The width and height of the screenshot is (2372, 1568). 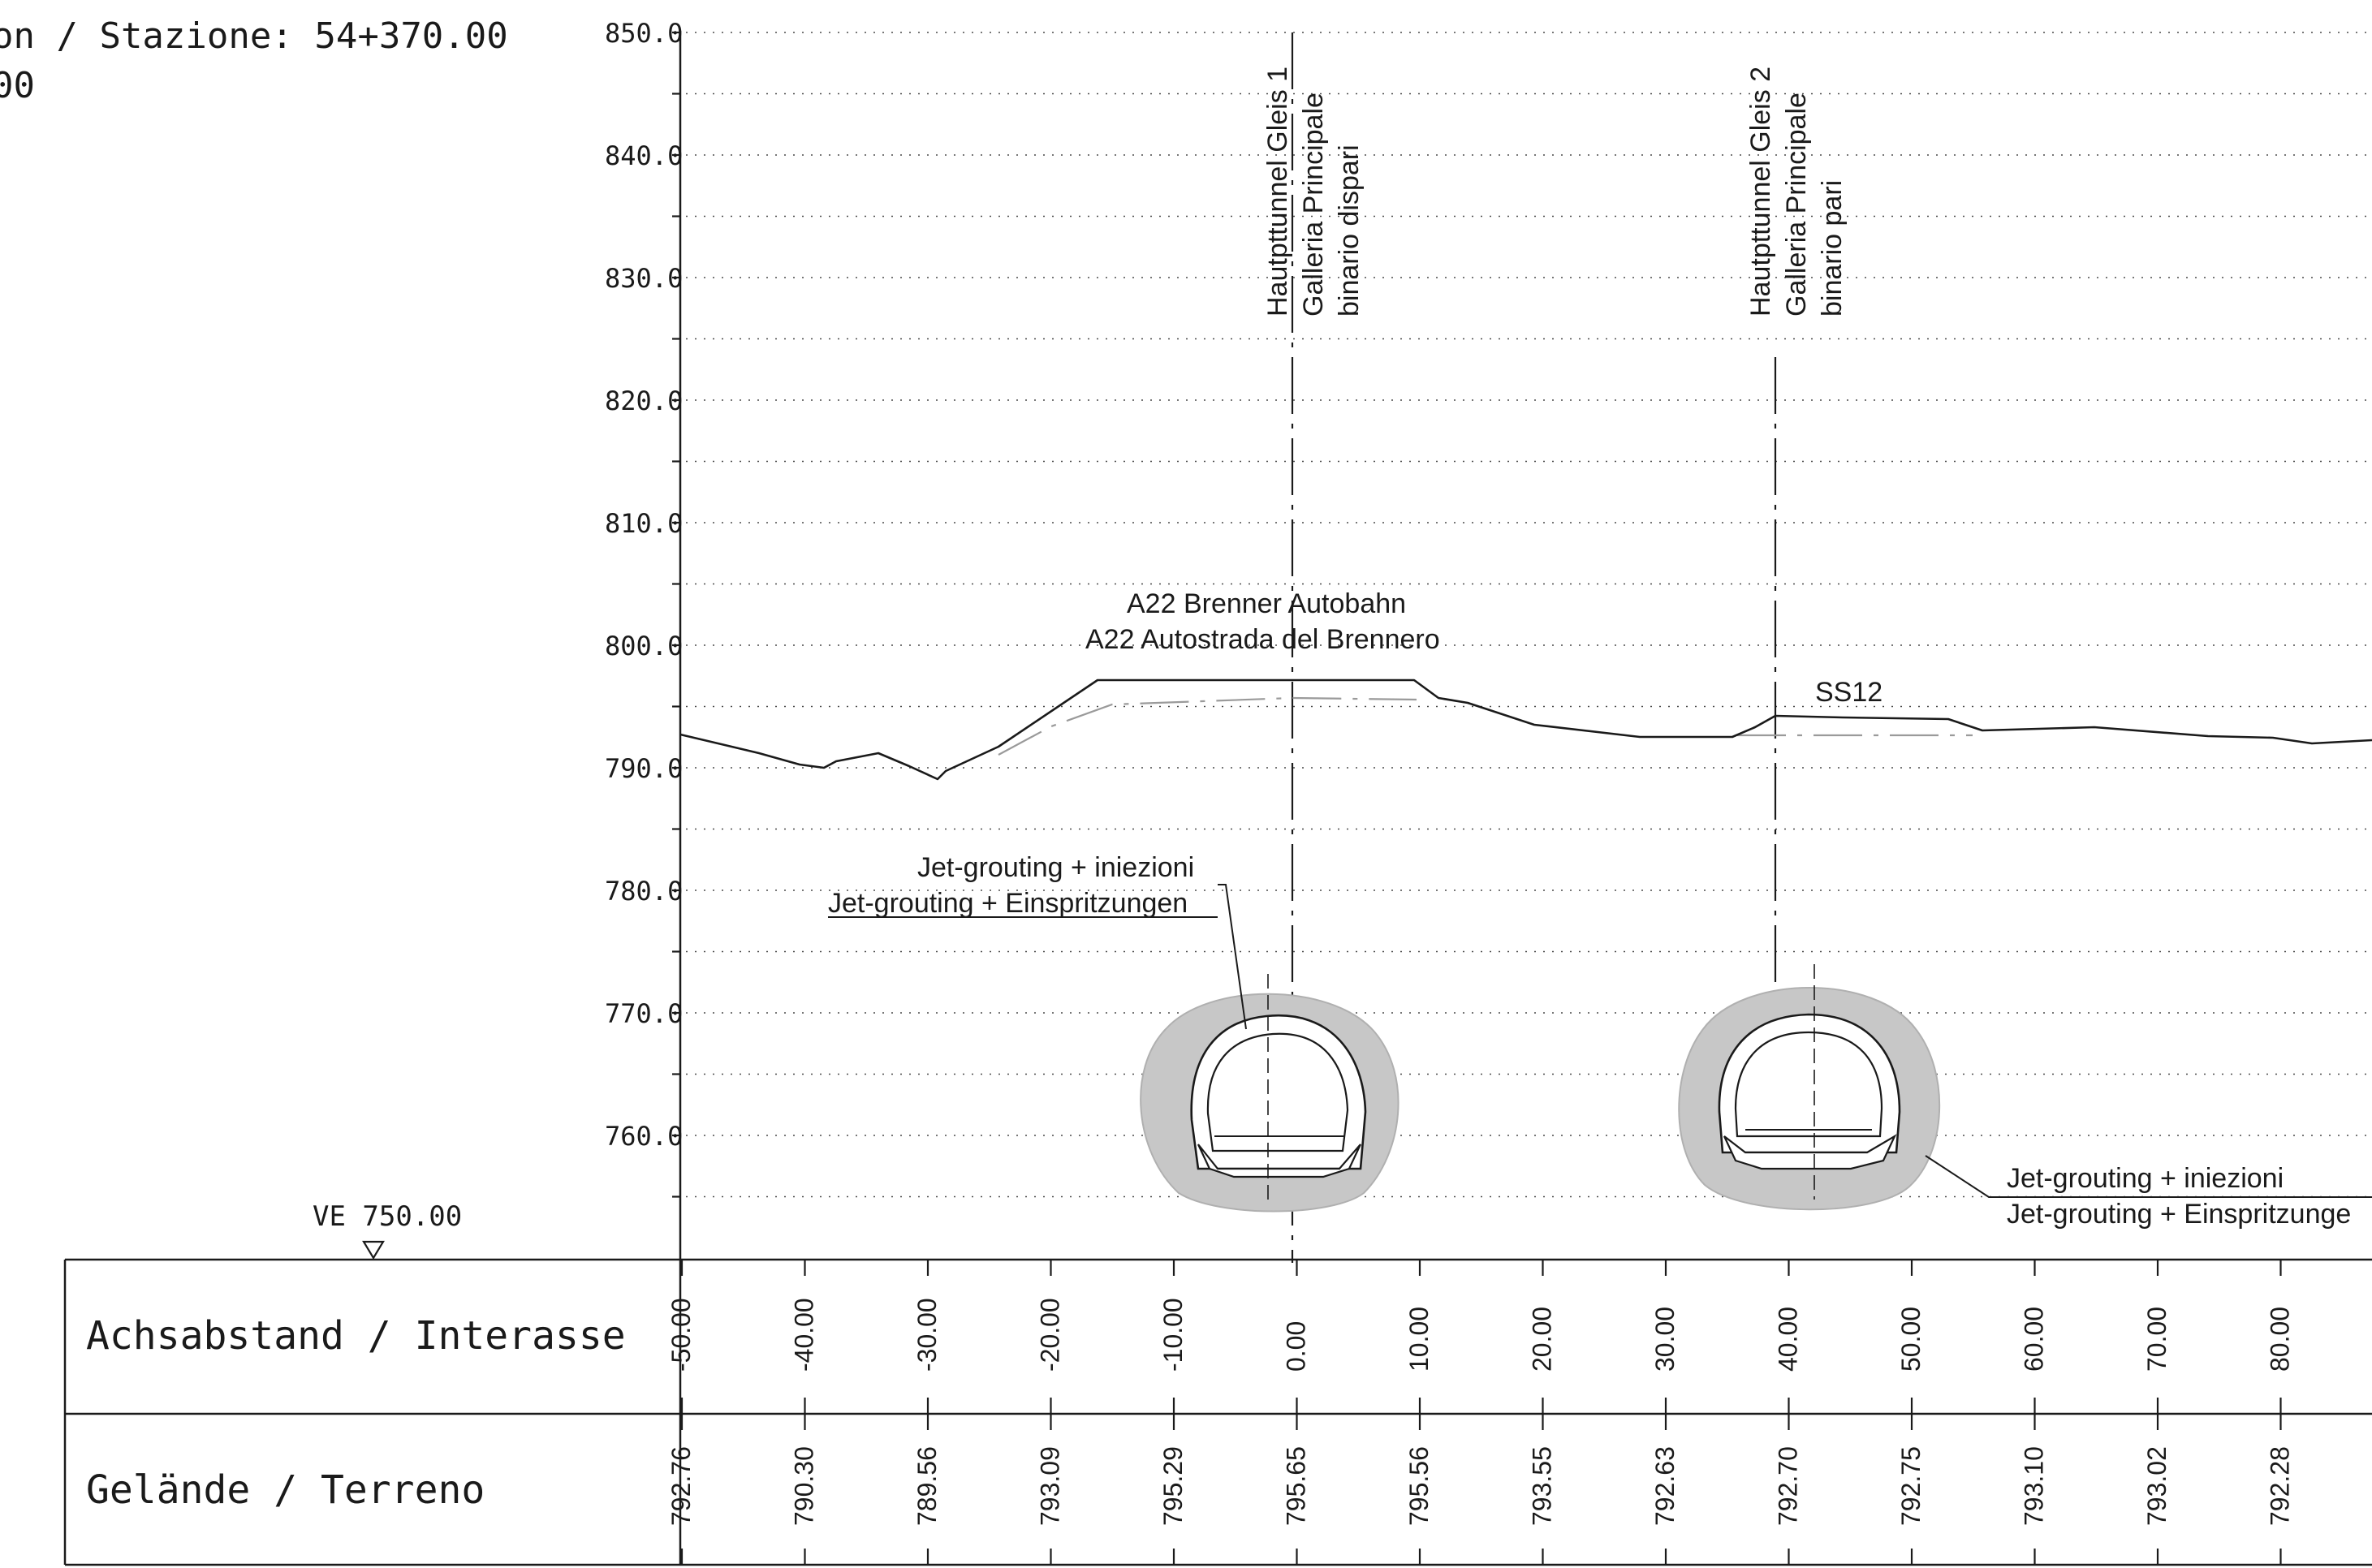 I want to click on offset-value: 50.00, so click(x=1911, y=1340).